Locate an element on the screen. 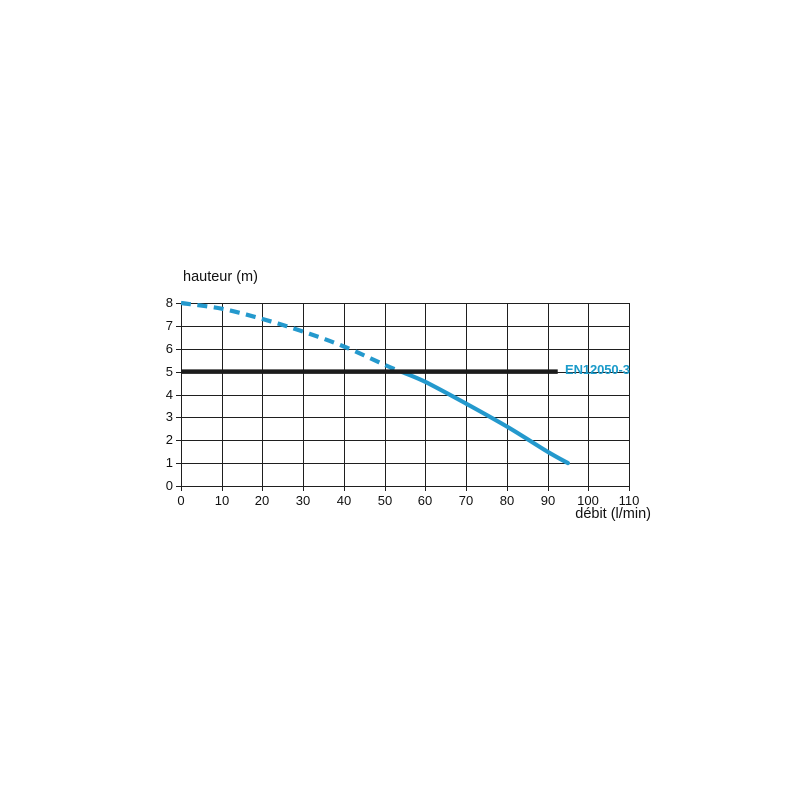 This screenshot has height=800, width=800. x-tick-label: 70 is located at coordinates (466, 500).